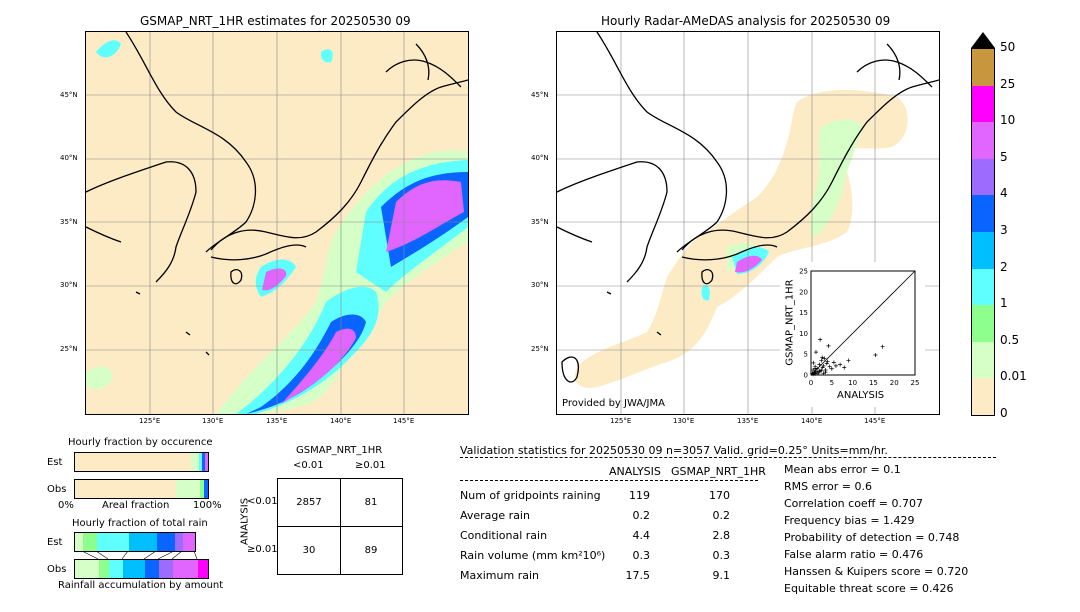  What do you see at coordinates (641, 555) in the screenshot?
I see `validation-row-analysis: 0.3` at bounding box center [641, 555].